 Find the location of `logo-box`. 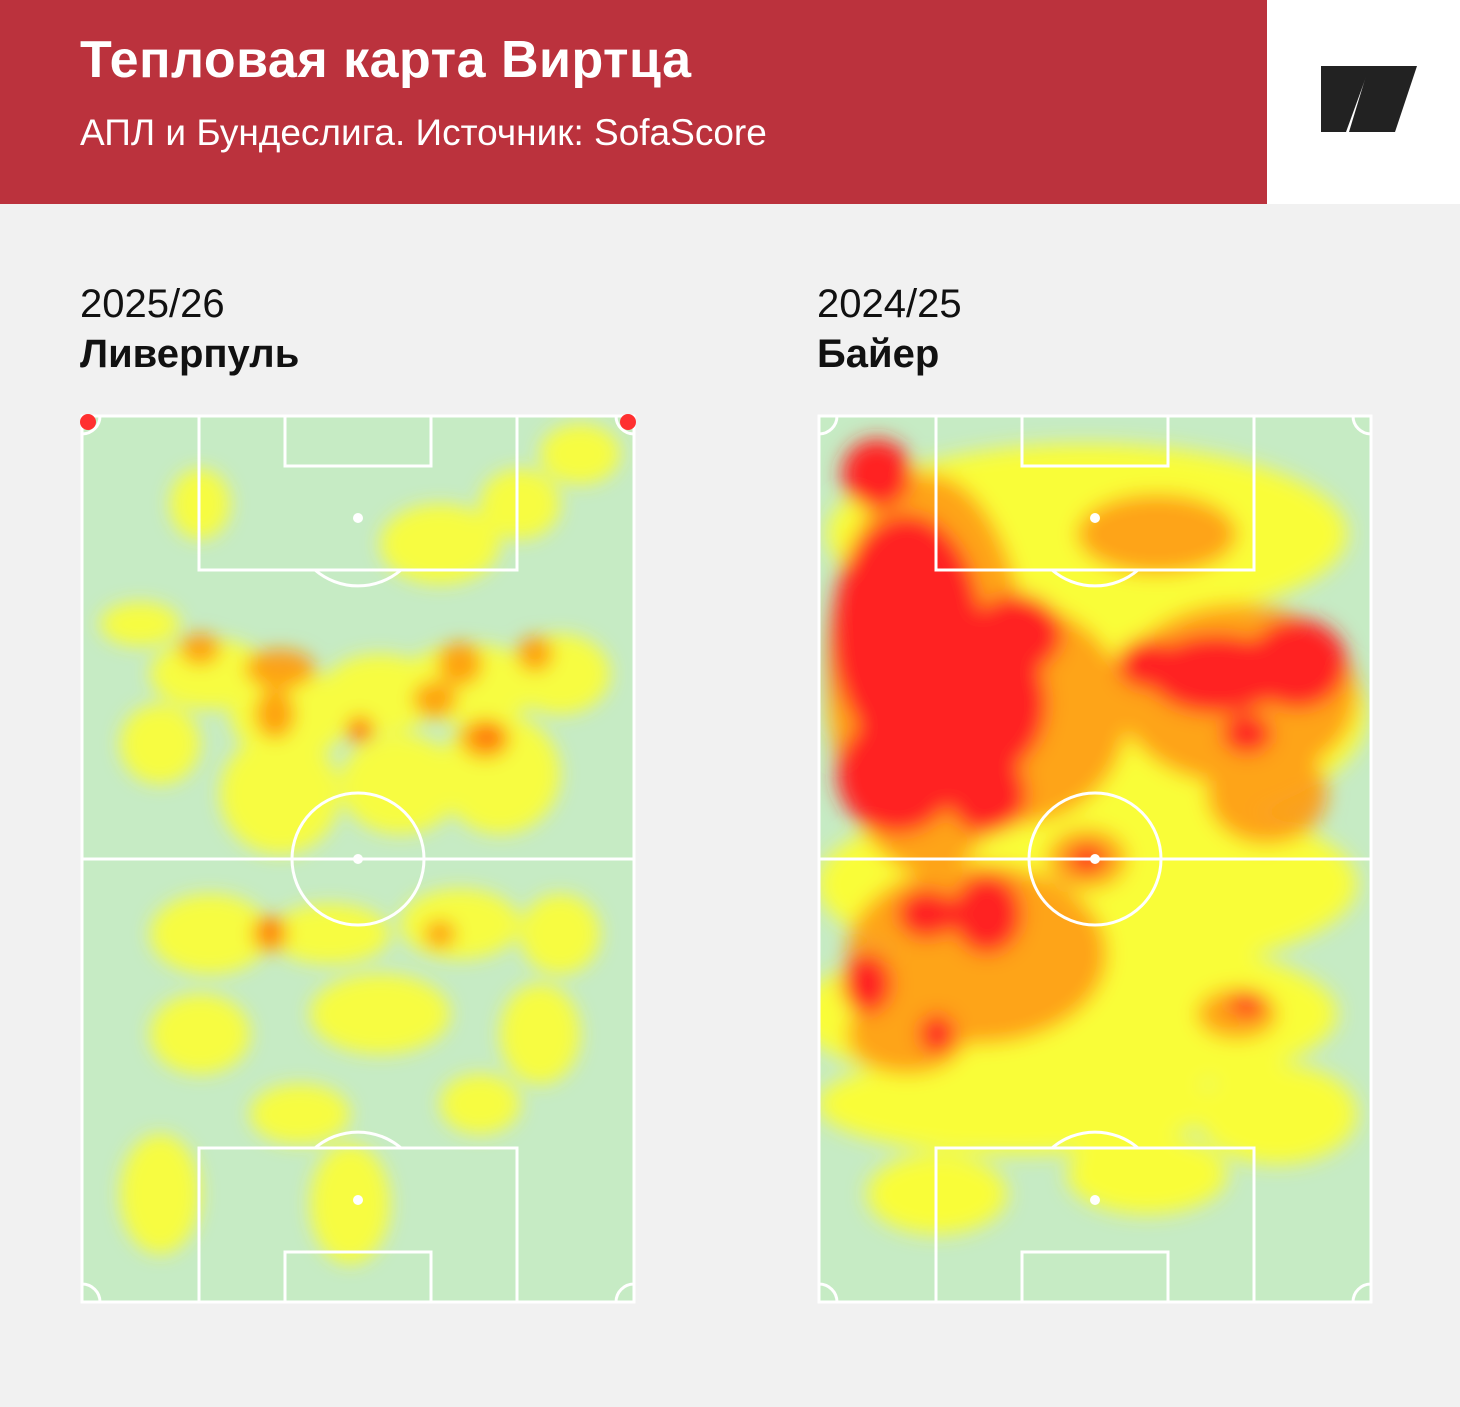

logo-box is located at coordinates (1363, 102).